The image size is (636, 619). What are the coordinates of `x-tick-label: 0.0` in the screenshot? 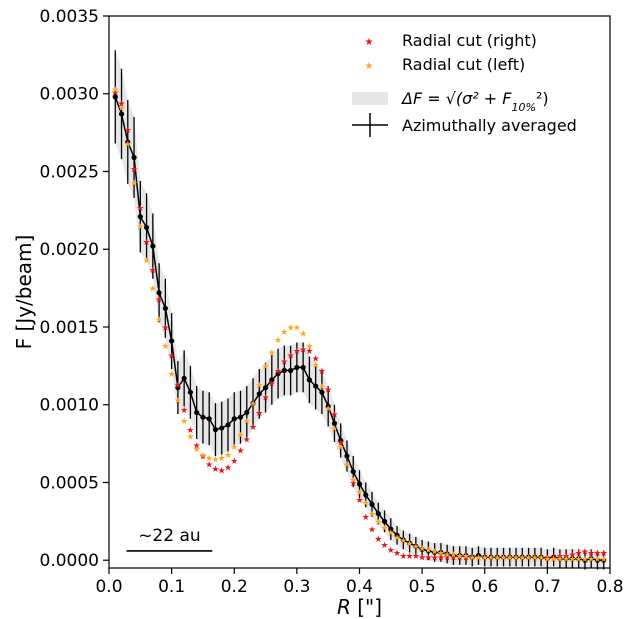 It's located at (108, 587).